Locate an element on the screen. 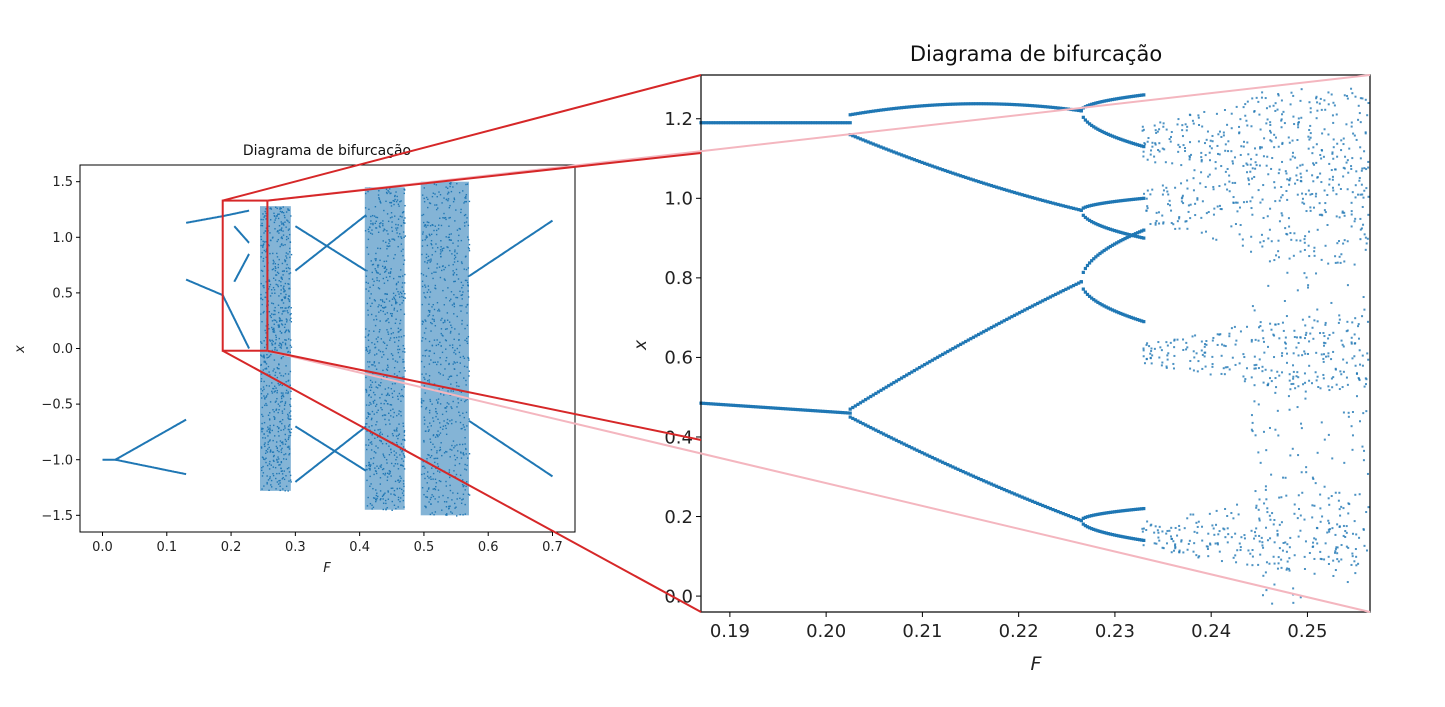 The width and height of the screenshot is (1445, 707). zoom-x-tick-label: 0.24 is located at coordinates (1211, 631).